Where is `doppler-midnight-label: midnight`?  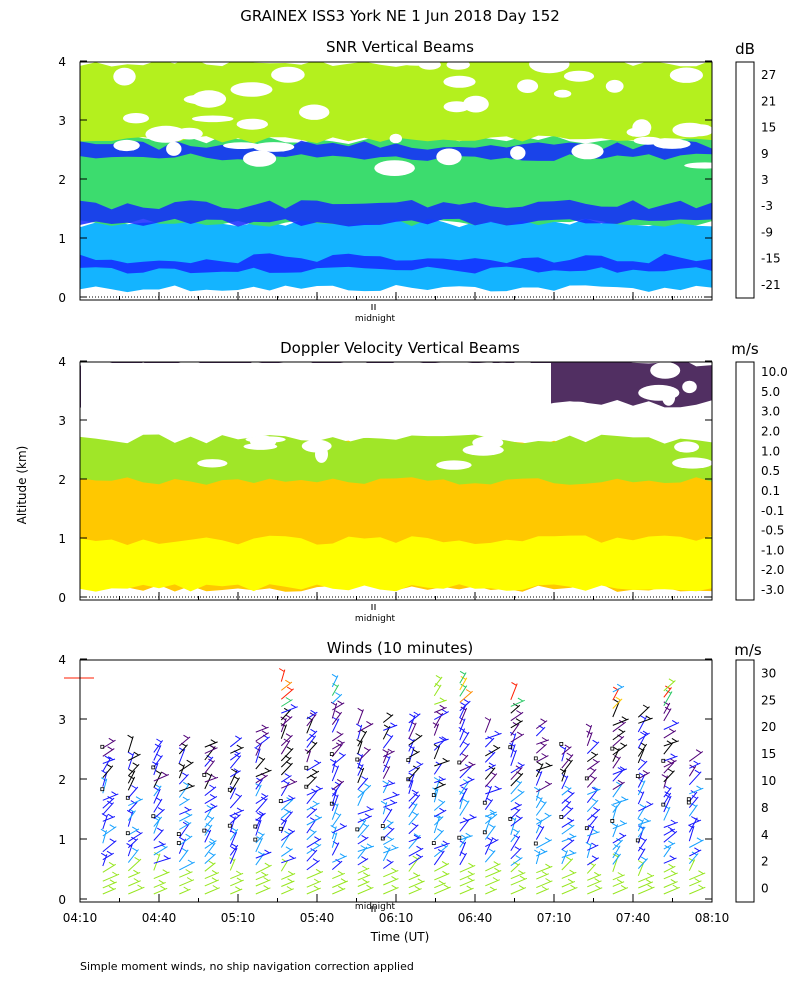
doppler-midnight-label: midnight is located at coordinates (375, 619).